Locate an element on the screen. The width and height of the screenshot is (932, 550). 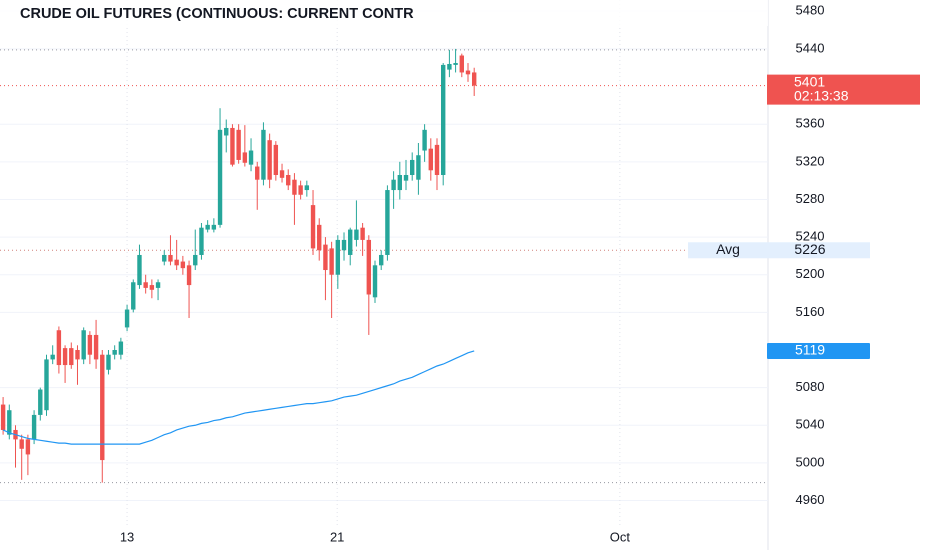
y-tick-label: 4960 is located at coordinates (810, 499).